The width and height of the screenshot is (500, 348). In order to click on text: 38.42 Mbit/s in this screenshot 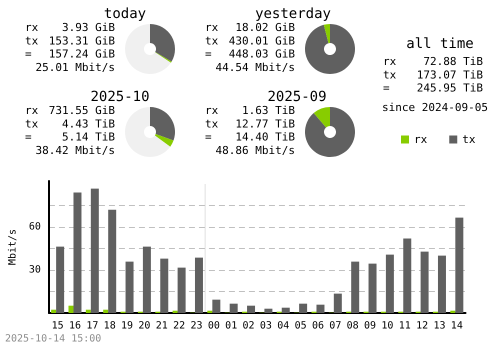, I will do `click(75, 150)`.